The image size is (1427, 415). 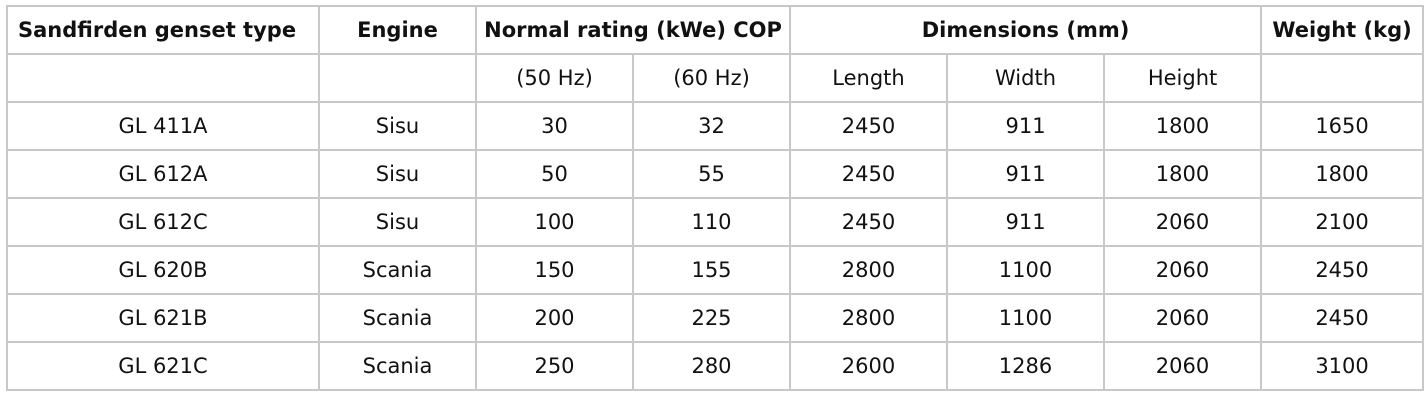 What do you see at coordinates (554, 222) in the screenshot?
I see `cell-rating-50hz: 100` at bounding box center [554, 222].